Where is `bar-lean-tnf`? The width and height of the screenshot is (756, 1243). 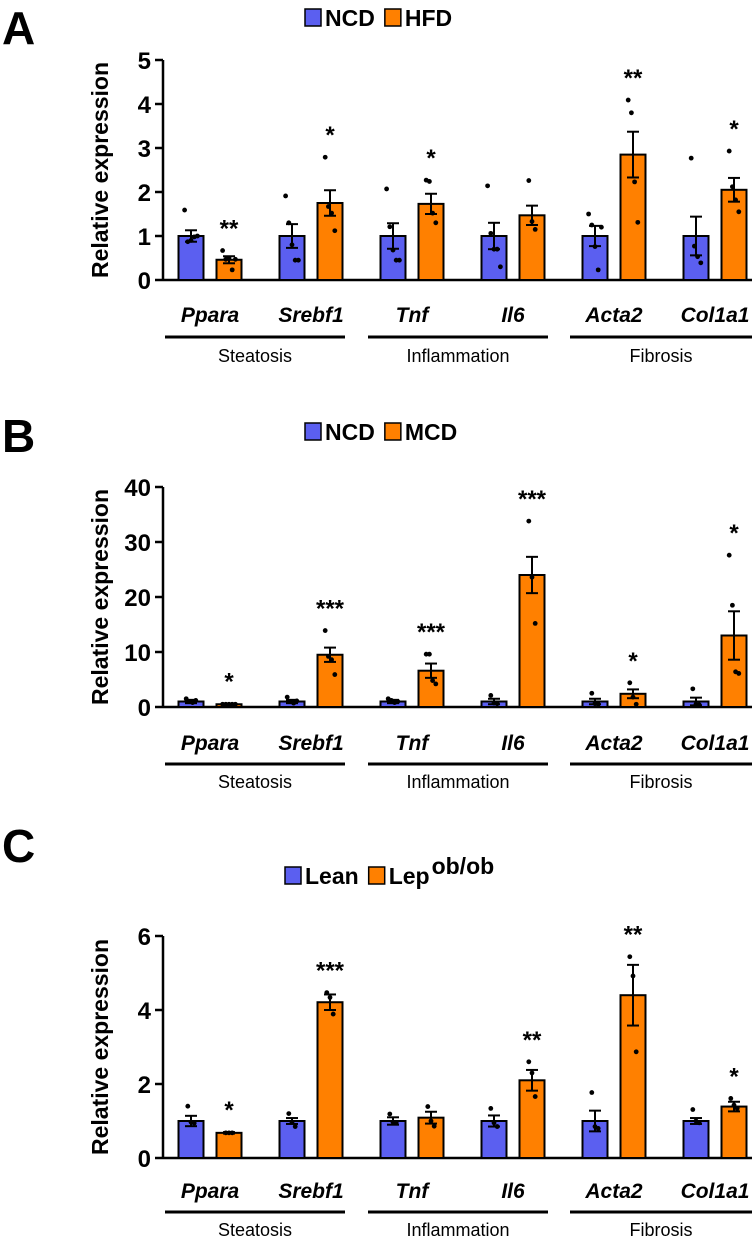 bar-lean-tnf is located at coordinates (393, 1139).